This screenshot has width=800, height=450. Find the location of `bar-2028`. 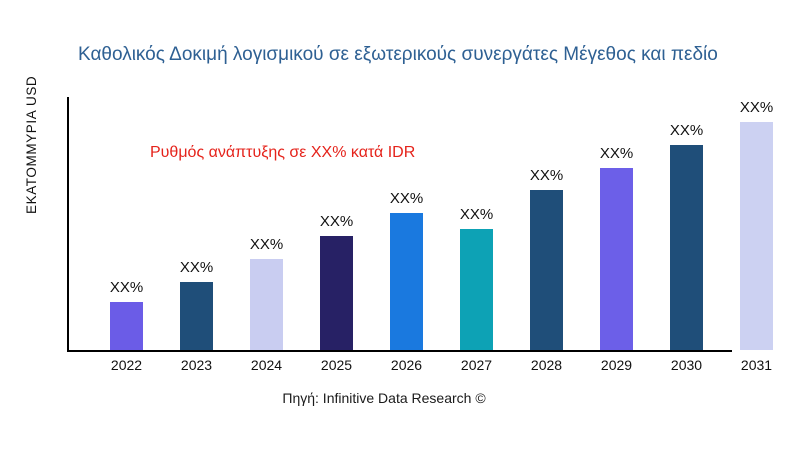

bar-2028 is located at coordinates (546, 270).